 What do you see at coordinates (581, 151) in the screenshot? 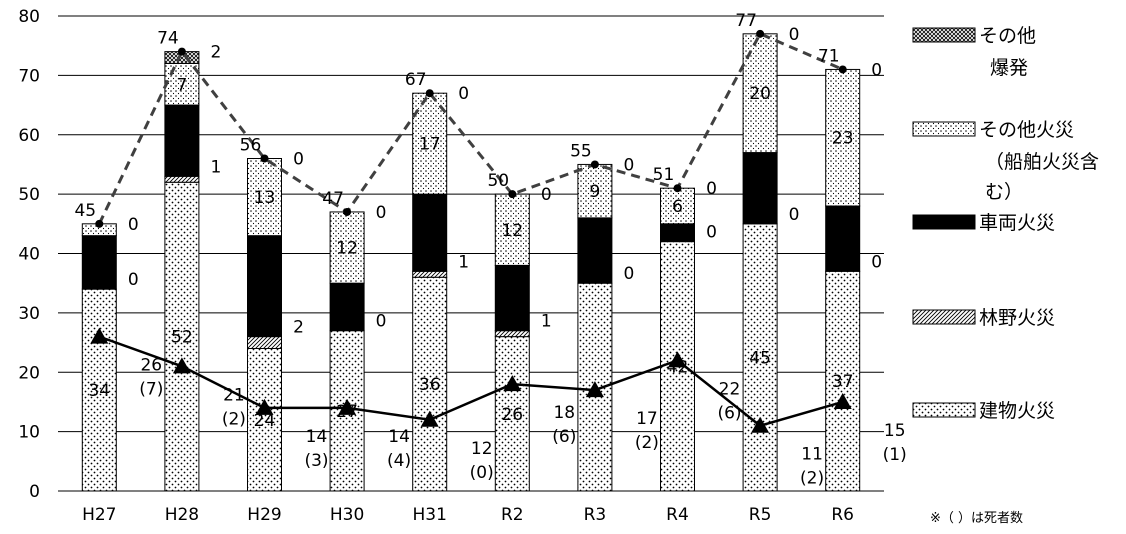
I see `total-label: 55` at bounding box center [581, 151].